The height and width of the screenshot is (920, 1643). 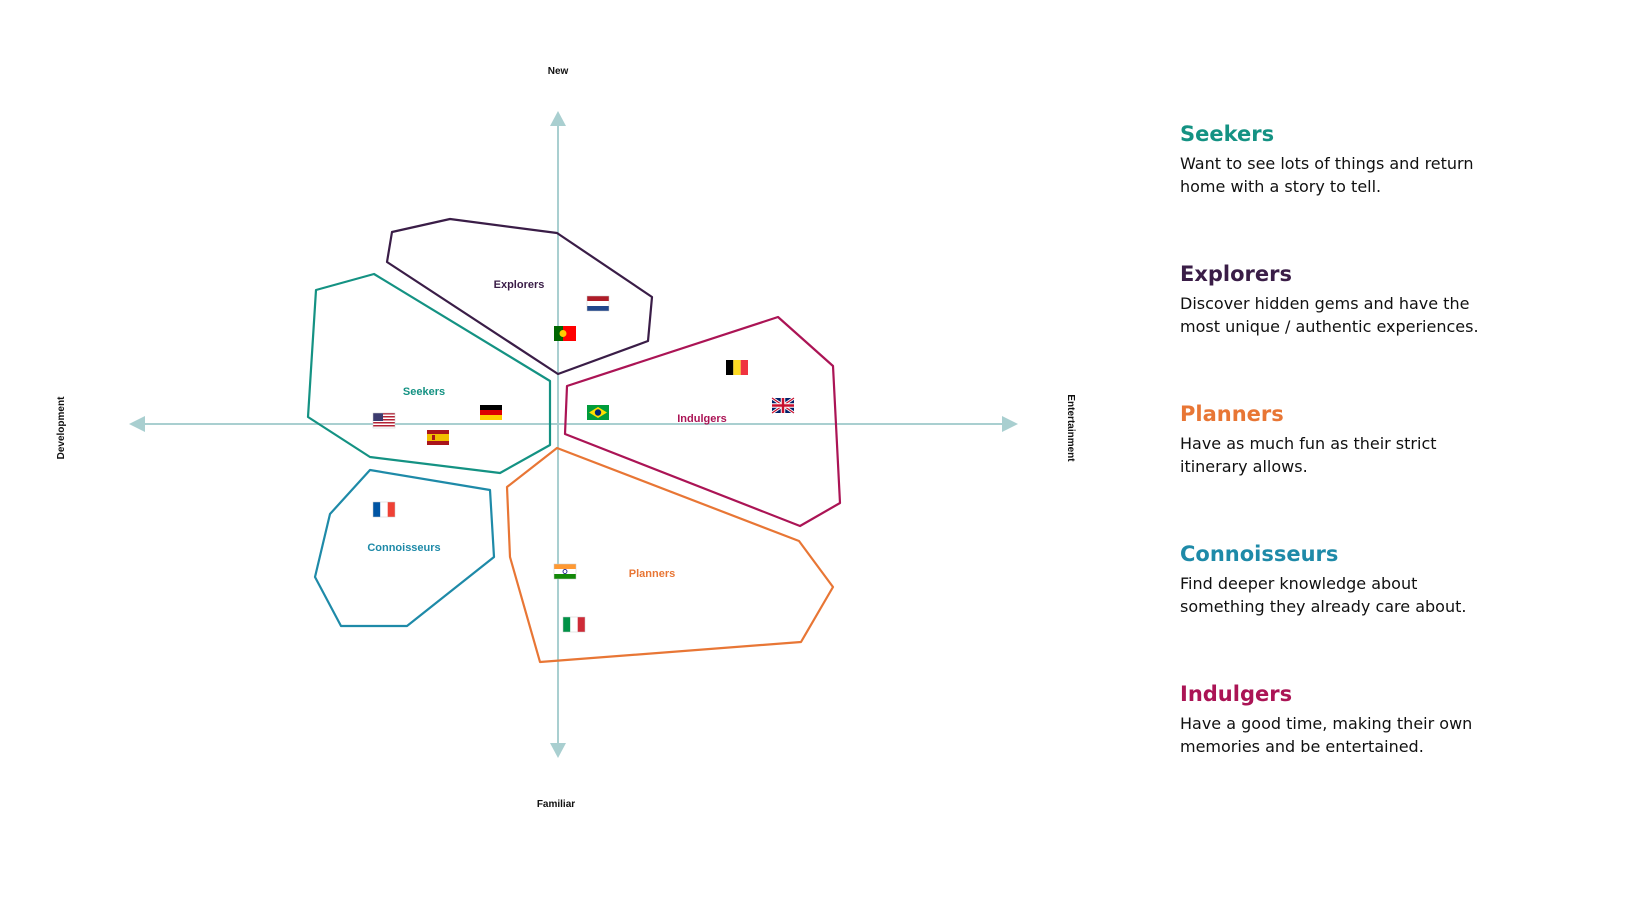 What do you see at coordinates (491, 412) in the screenshot?
I see `germany-flag-icon` at bounding box center [491, 412].